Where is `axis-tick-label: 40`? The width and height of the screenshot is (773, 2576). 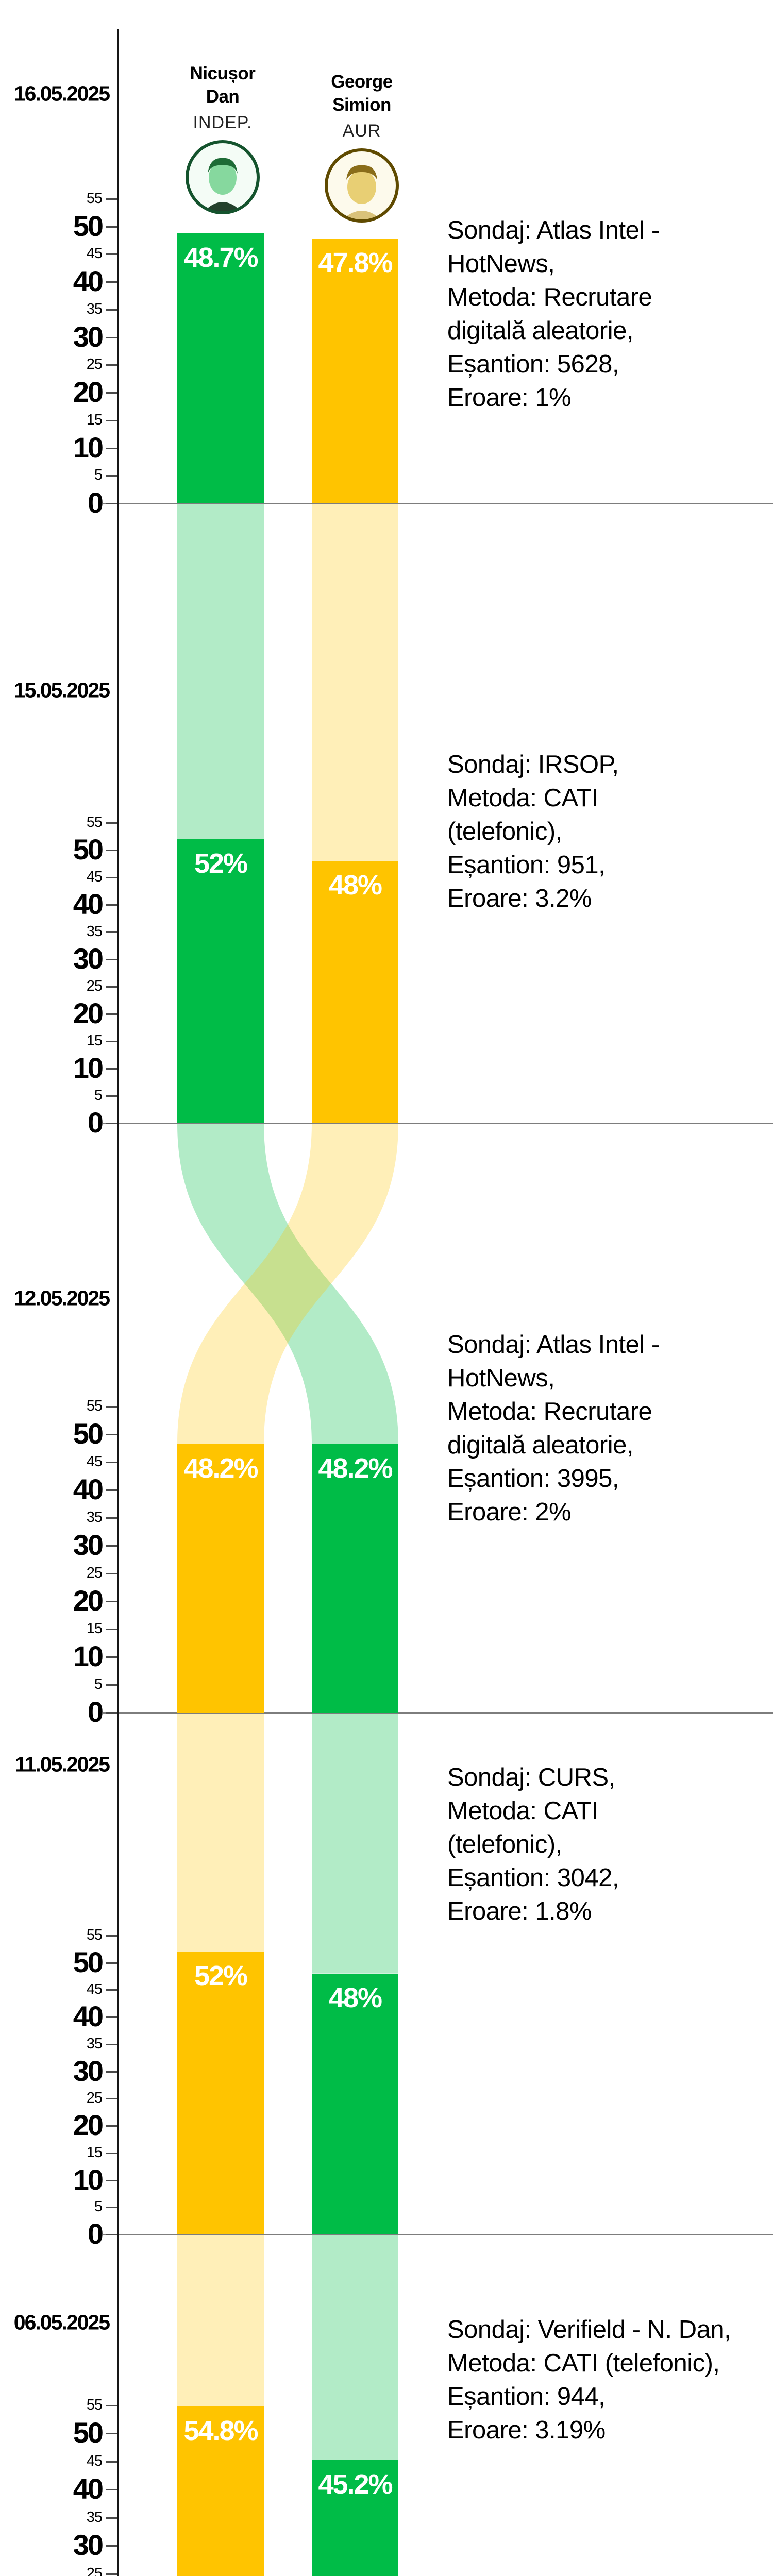
axis-tick-label: 40 is located at coordinates (88, 281).